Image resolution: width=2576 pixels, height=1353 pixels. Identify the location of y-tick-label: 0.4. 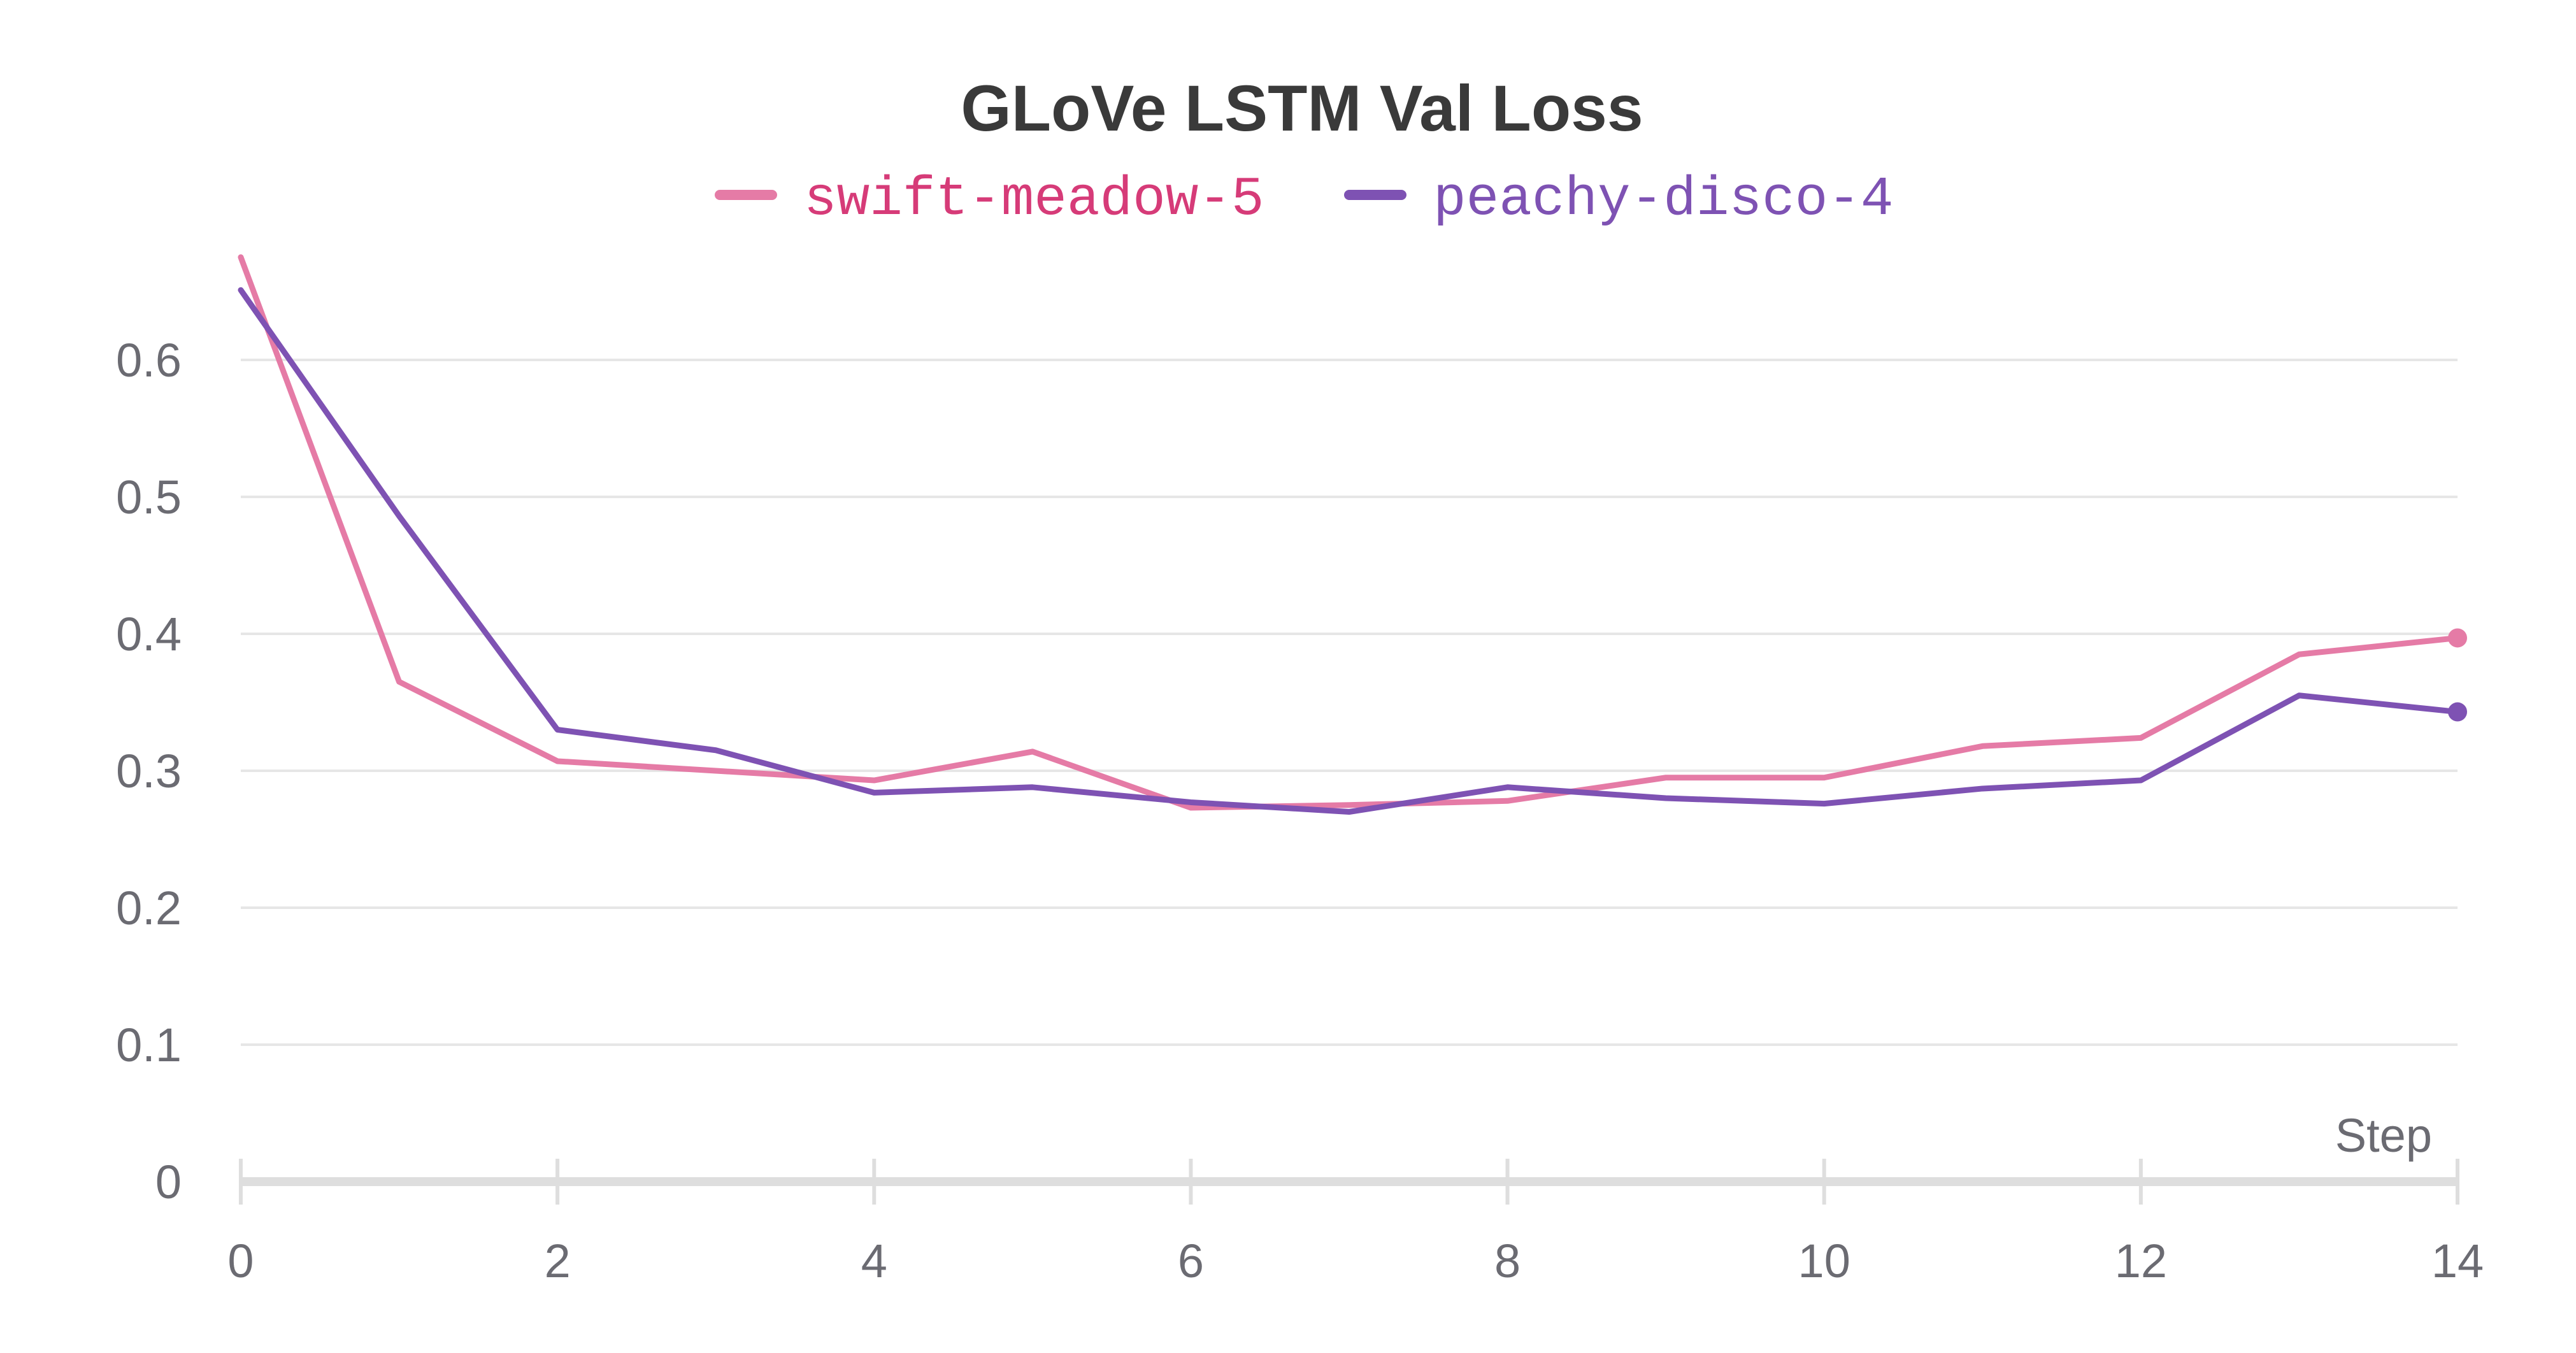
(149, 634).